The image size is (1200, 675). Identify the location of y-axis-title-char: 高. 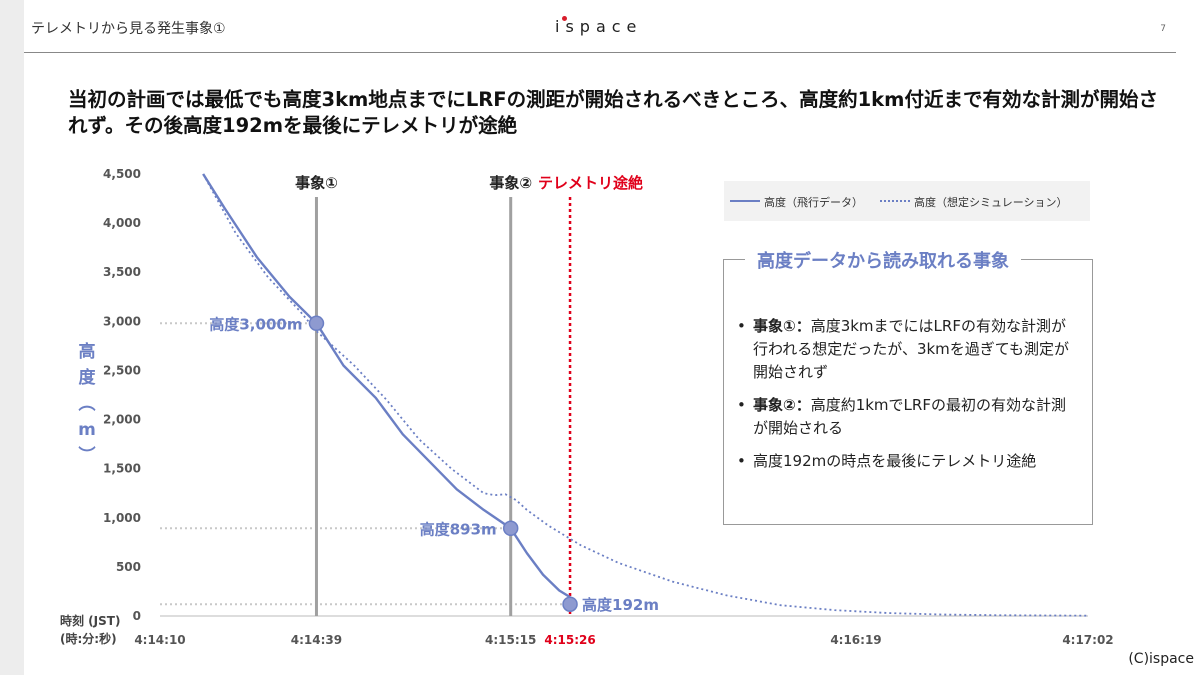
(87, 351).